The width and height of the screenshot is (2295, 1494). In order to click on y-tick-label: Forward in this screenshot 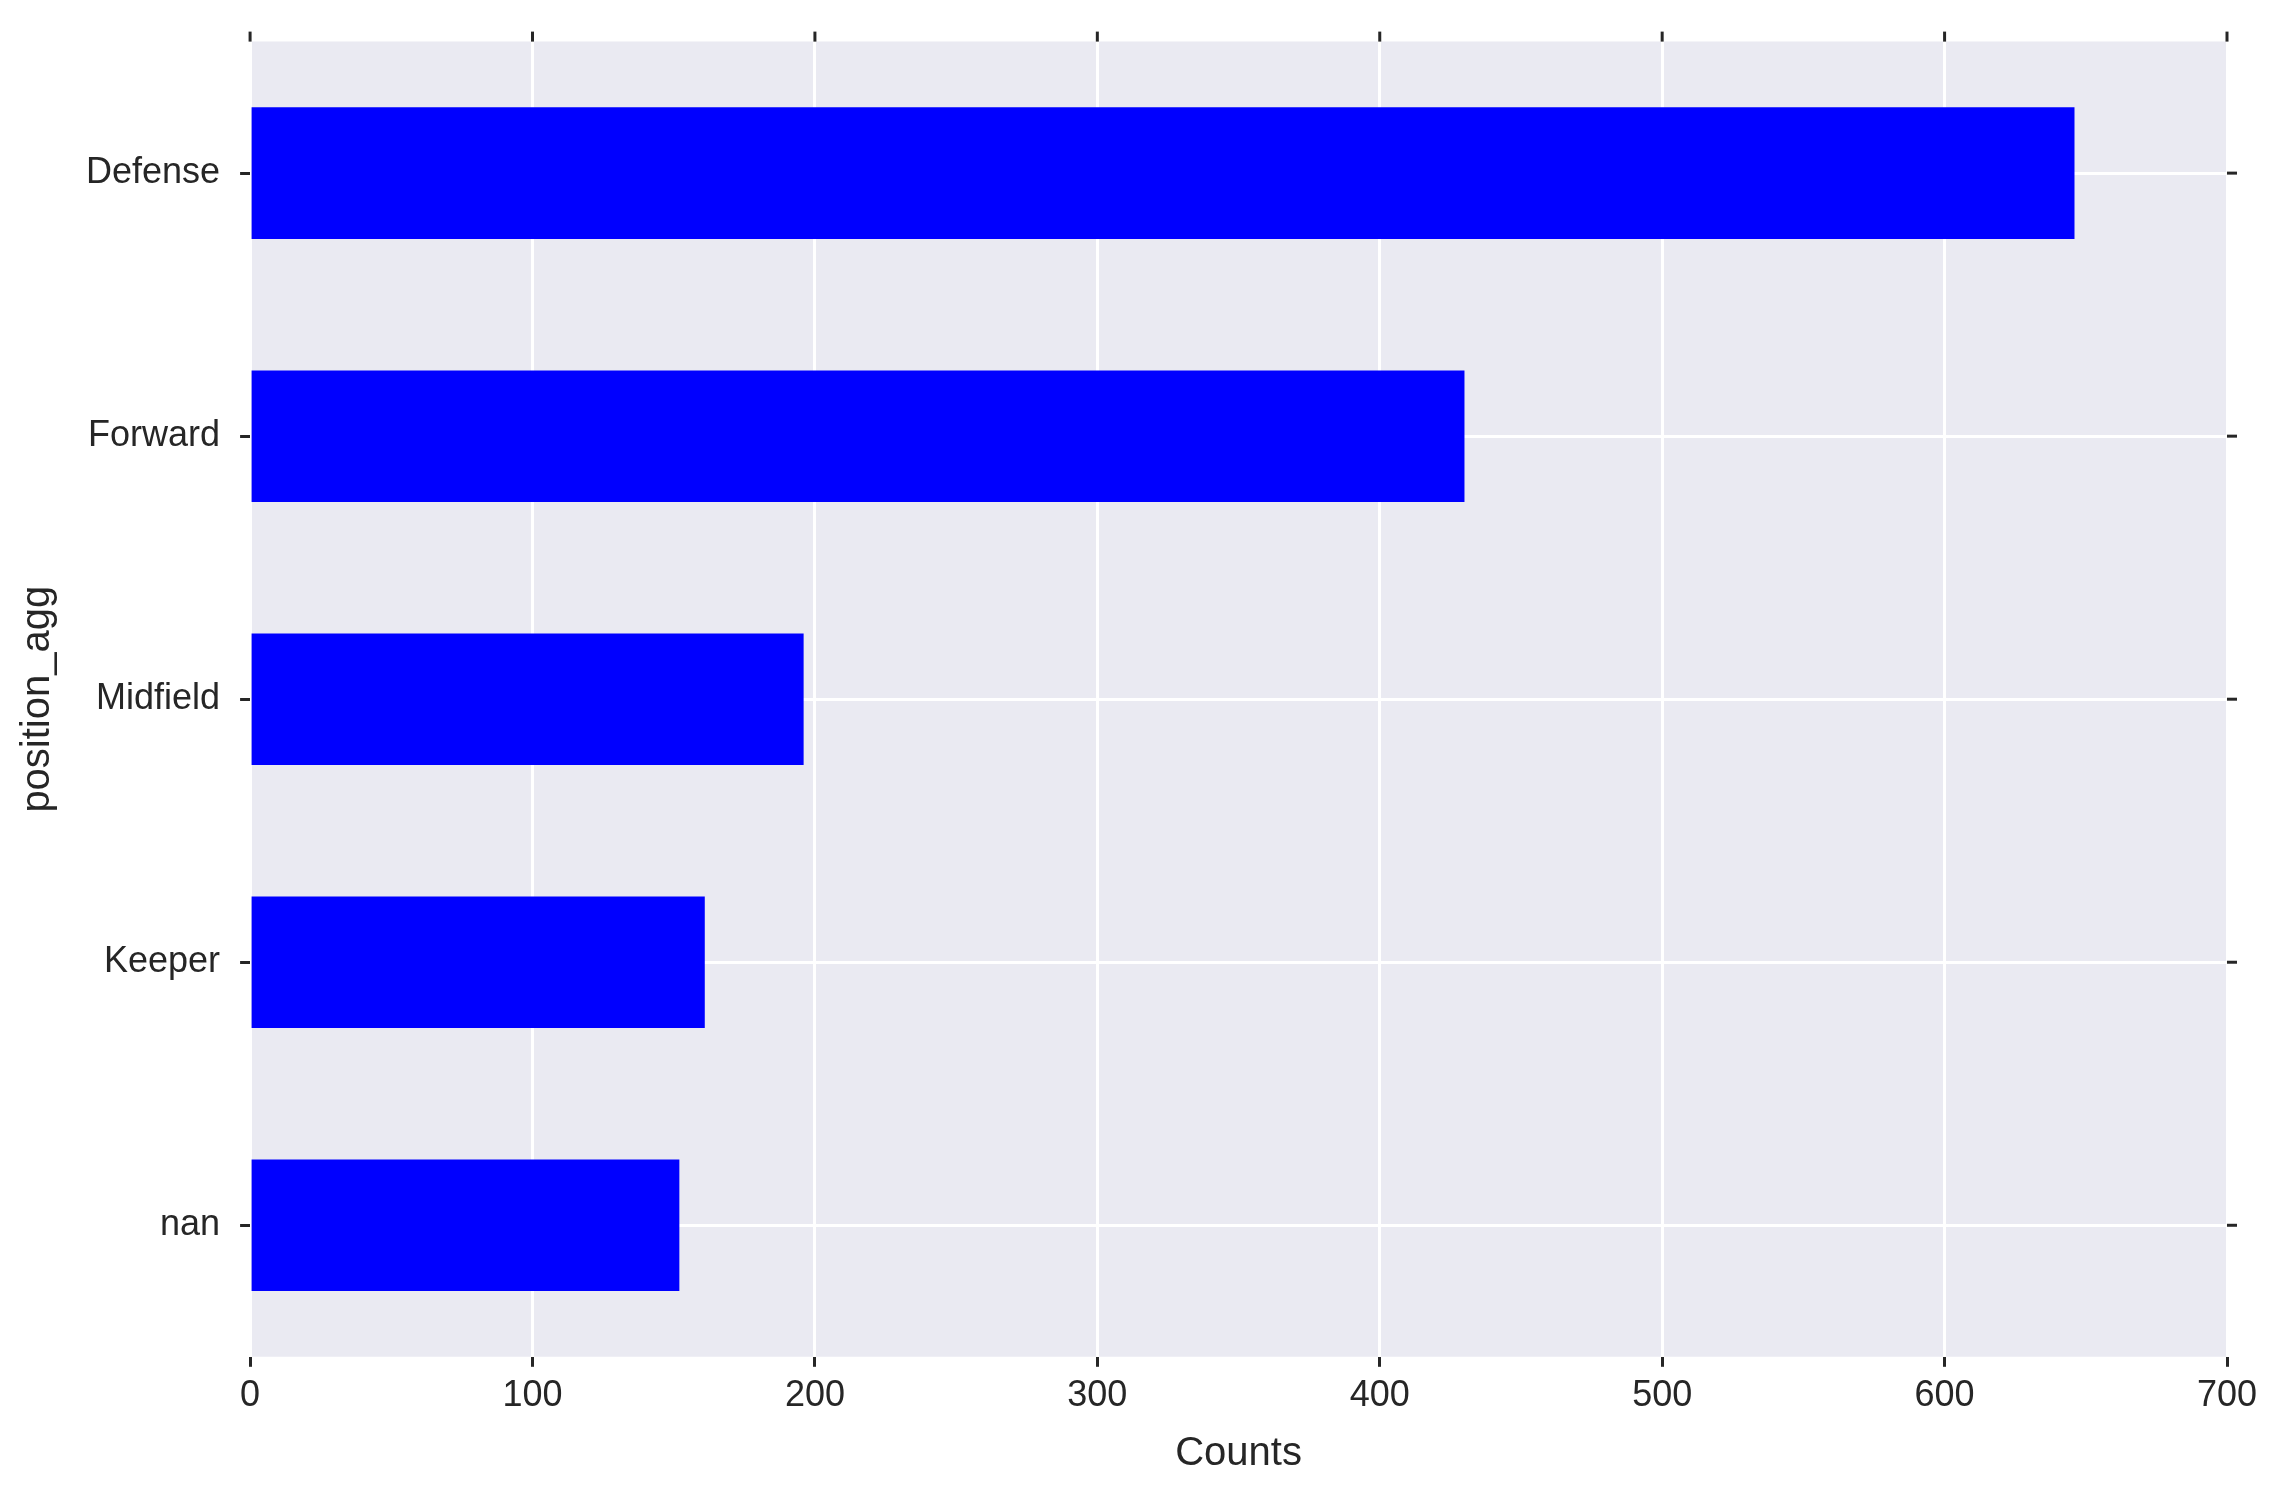, I will do `click(154, 434)`.